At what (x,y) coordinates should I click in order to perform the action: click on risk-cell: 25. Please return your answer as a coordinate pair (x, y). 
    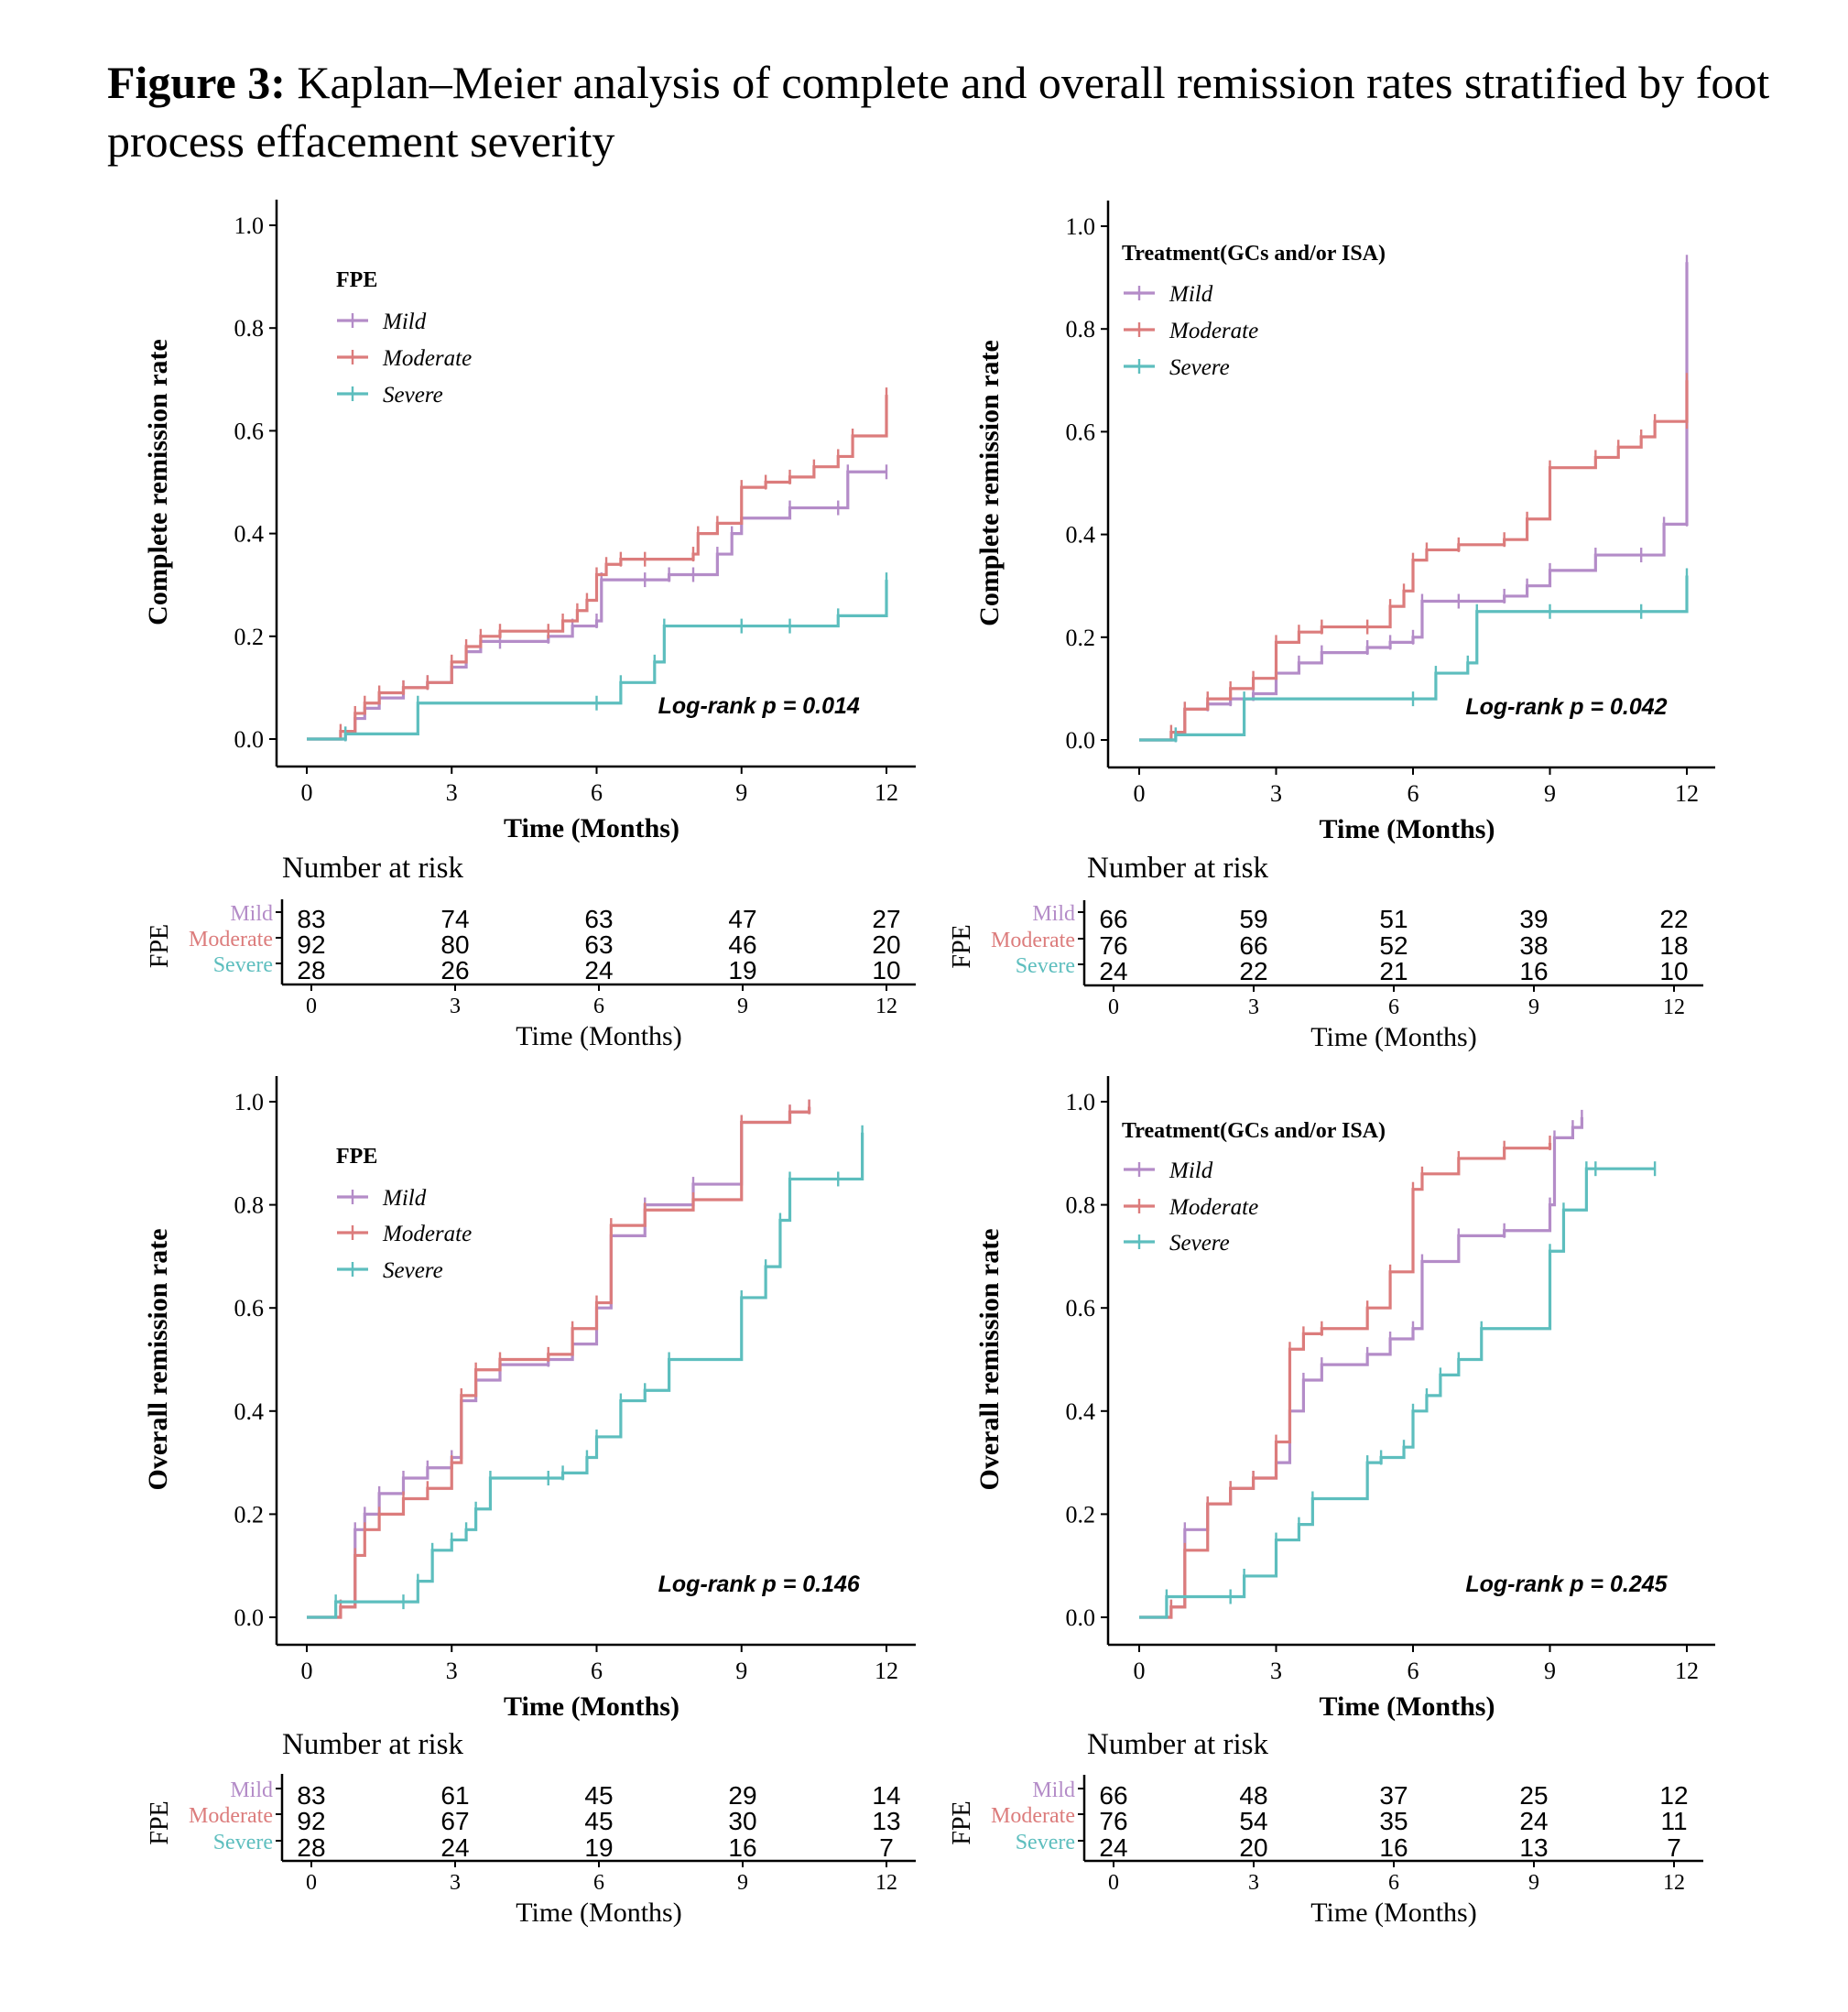
    Looking at the image, I should click on (1534, 1795).